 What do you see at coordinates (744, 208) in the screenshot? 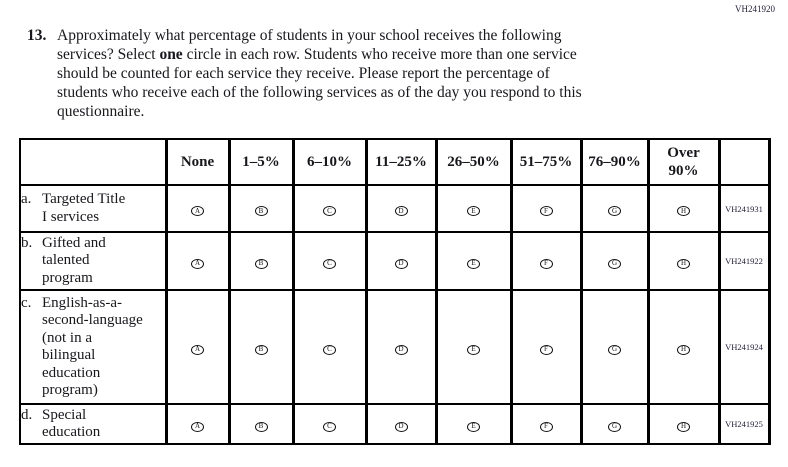
I see `row-code: VH241931` at bounding box center [744, 208].